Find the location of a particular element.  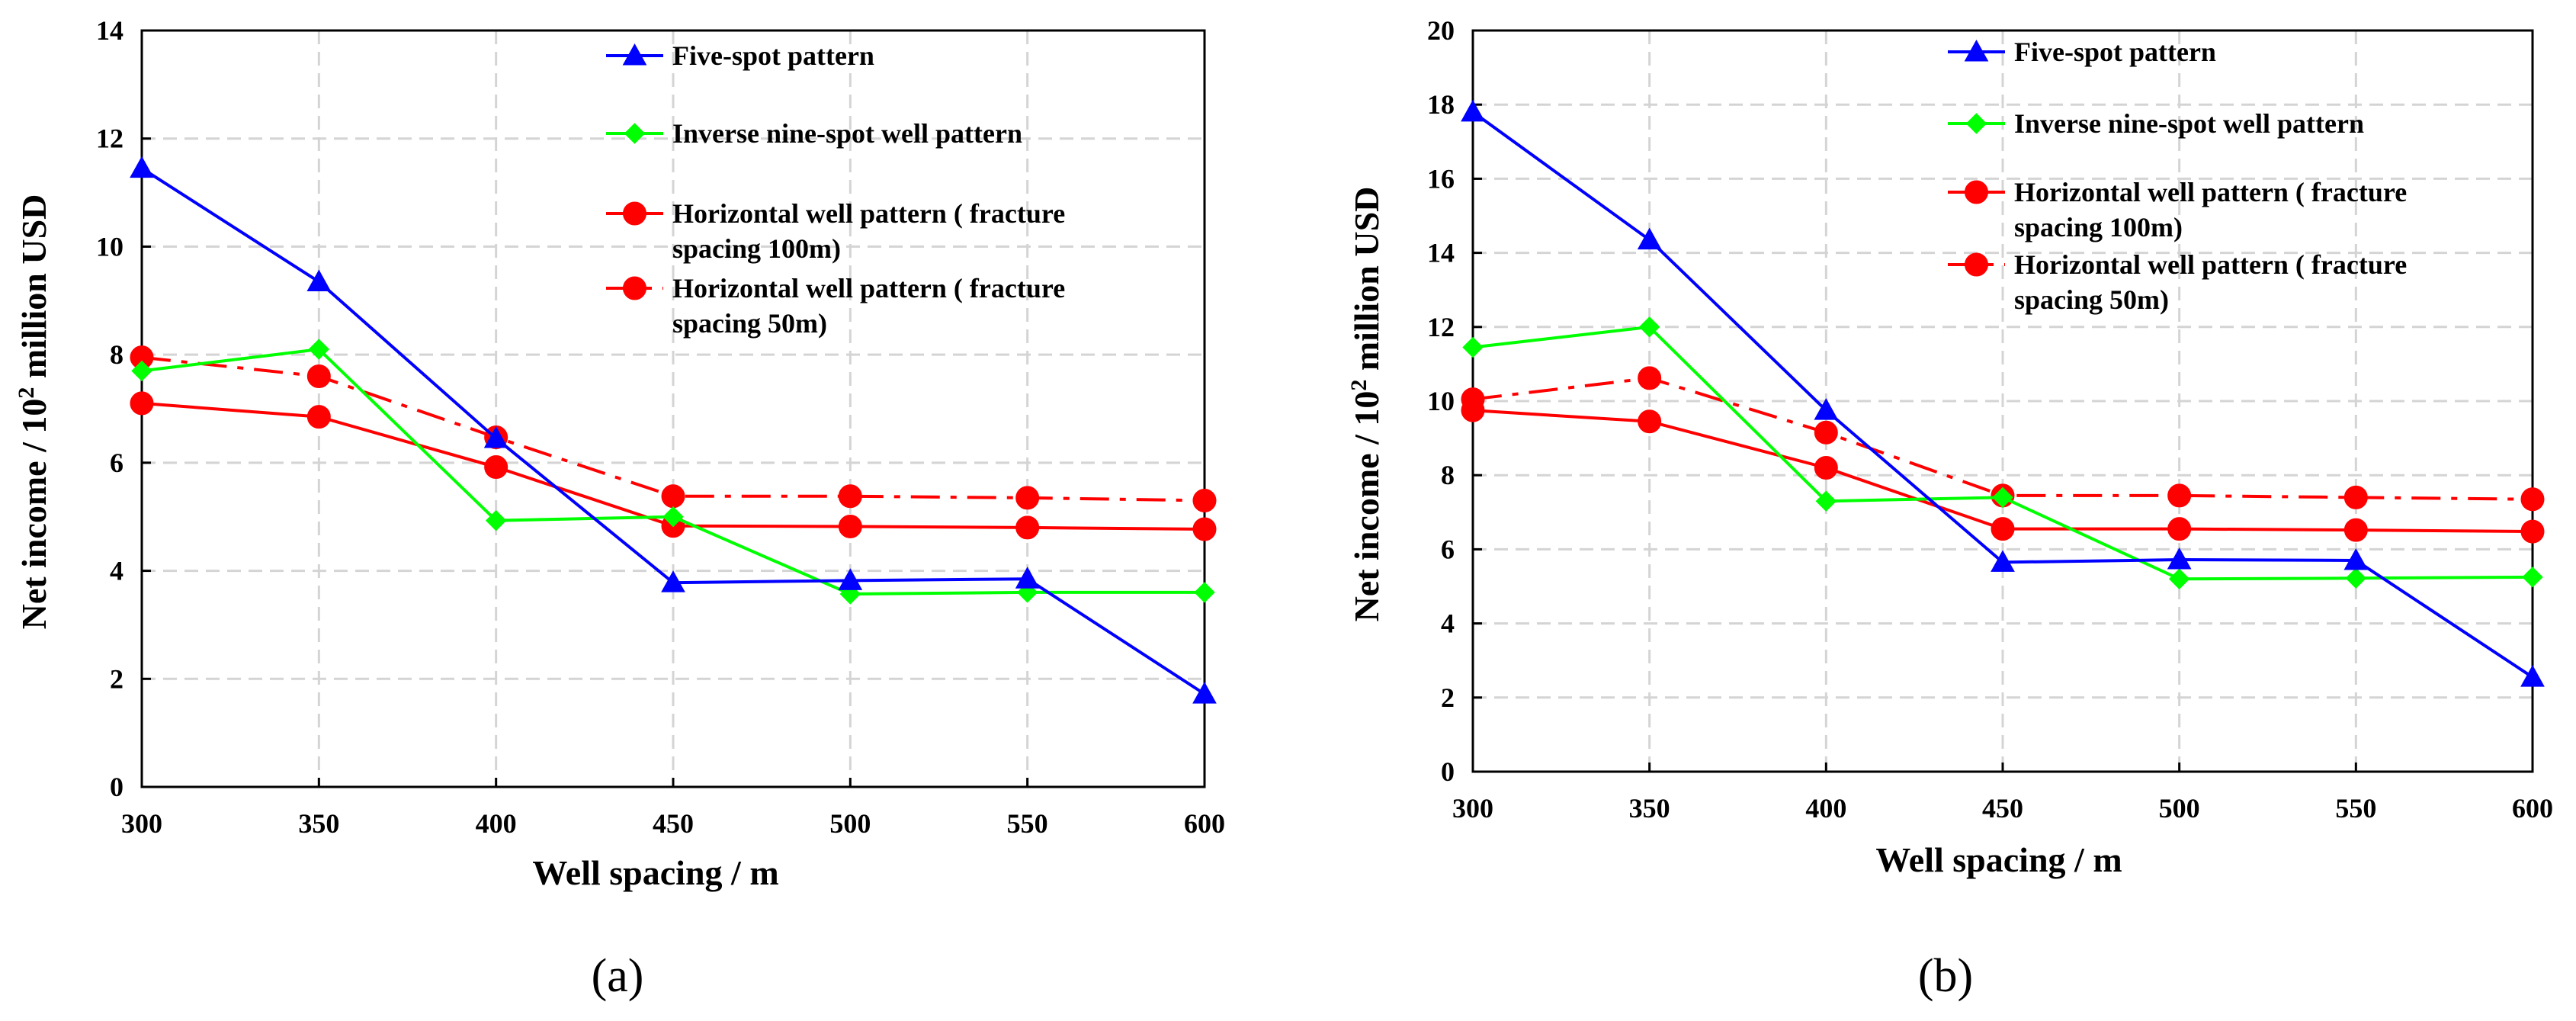

panel-label: (a) is located at coordinates (618, 976).